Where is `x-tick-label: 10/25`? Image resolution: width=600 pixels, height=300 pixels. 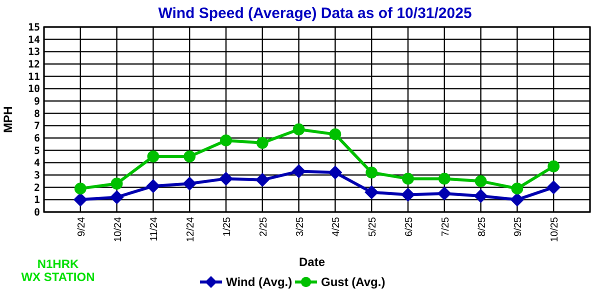
x-tick-label: 10/25 is located at coordinates (555, 229).